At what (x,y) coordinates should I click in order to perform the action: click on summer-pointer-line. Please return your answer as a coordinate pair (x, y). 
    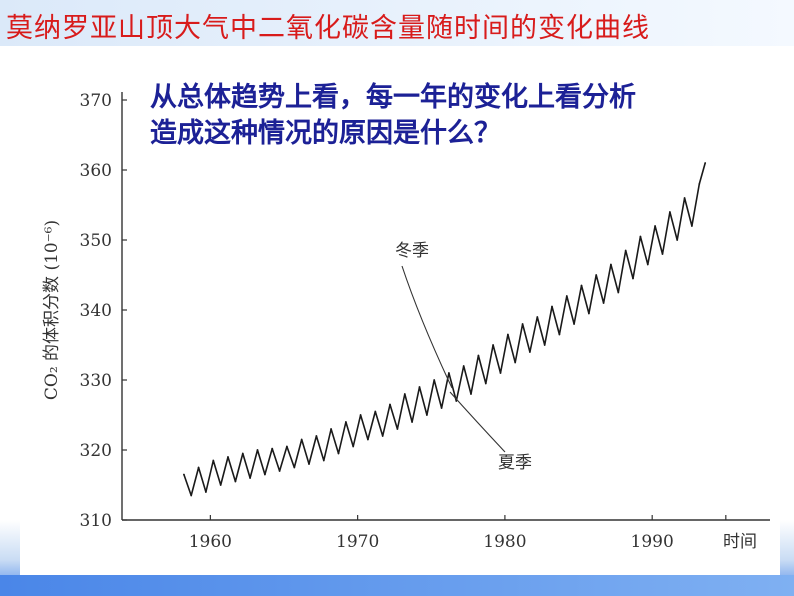
    Looking at the image, I should click on (477, 422).